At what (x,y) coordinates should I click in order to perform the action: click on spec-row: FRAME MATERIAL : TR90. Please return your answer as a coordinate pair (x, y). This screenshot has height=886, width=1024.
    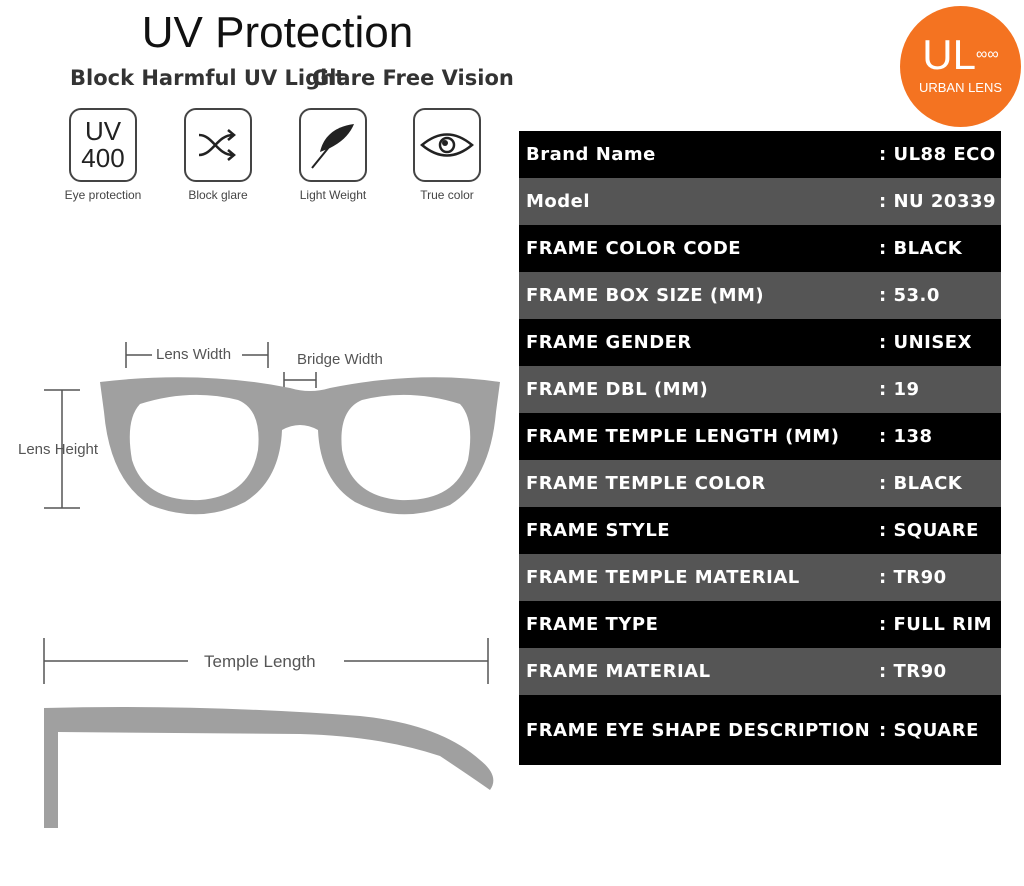
    Looking at the image, I should click on (760, 671).